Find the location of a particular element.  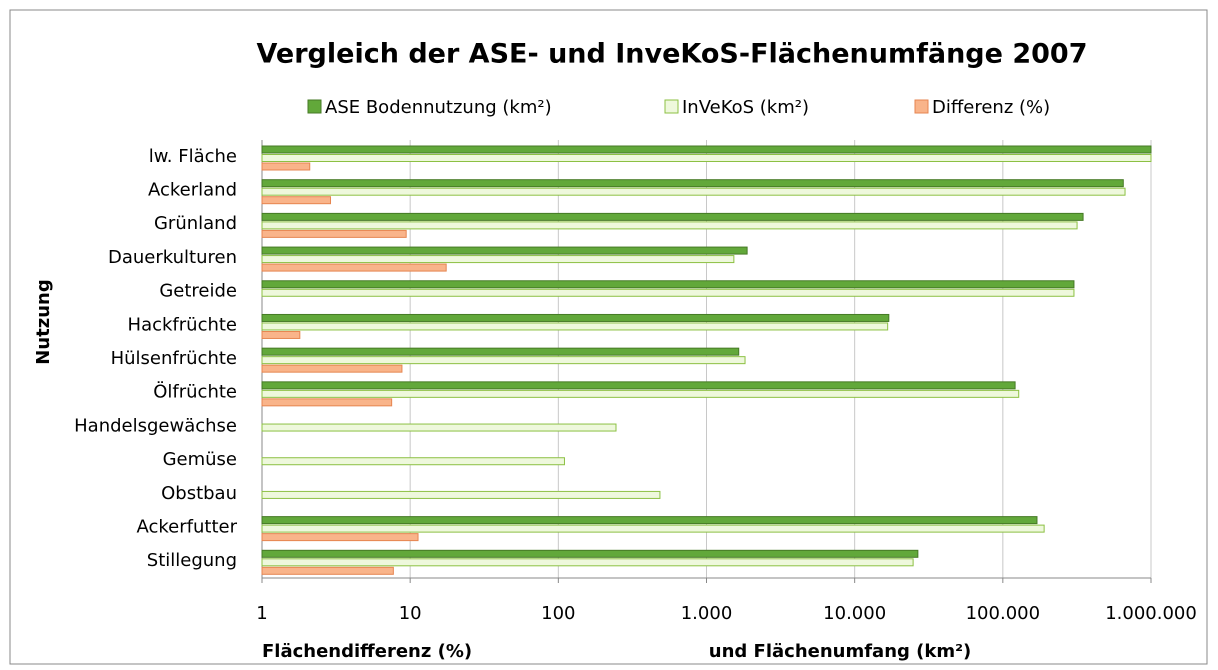

y-tick-label: Getreide is located at coordinates (198, 291).